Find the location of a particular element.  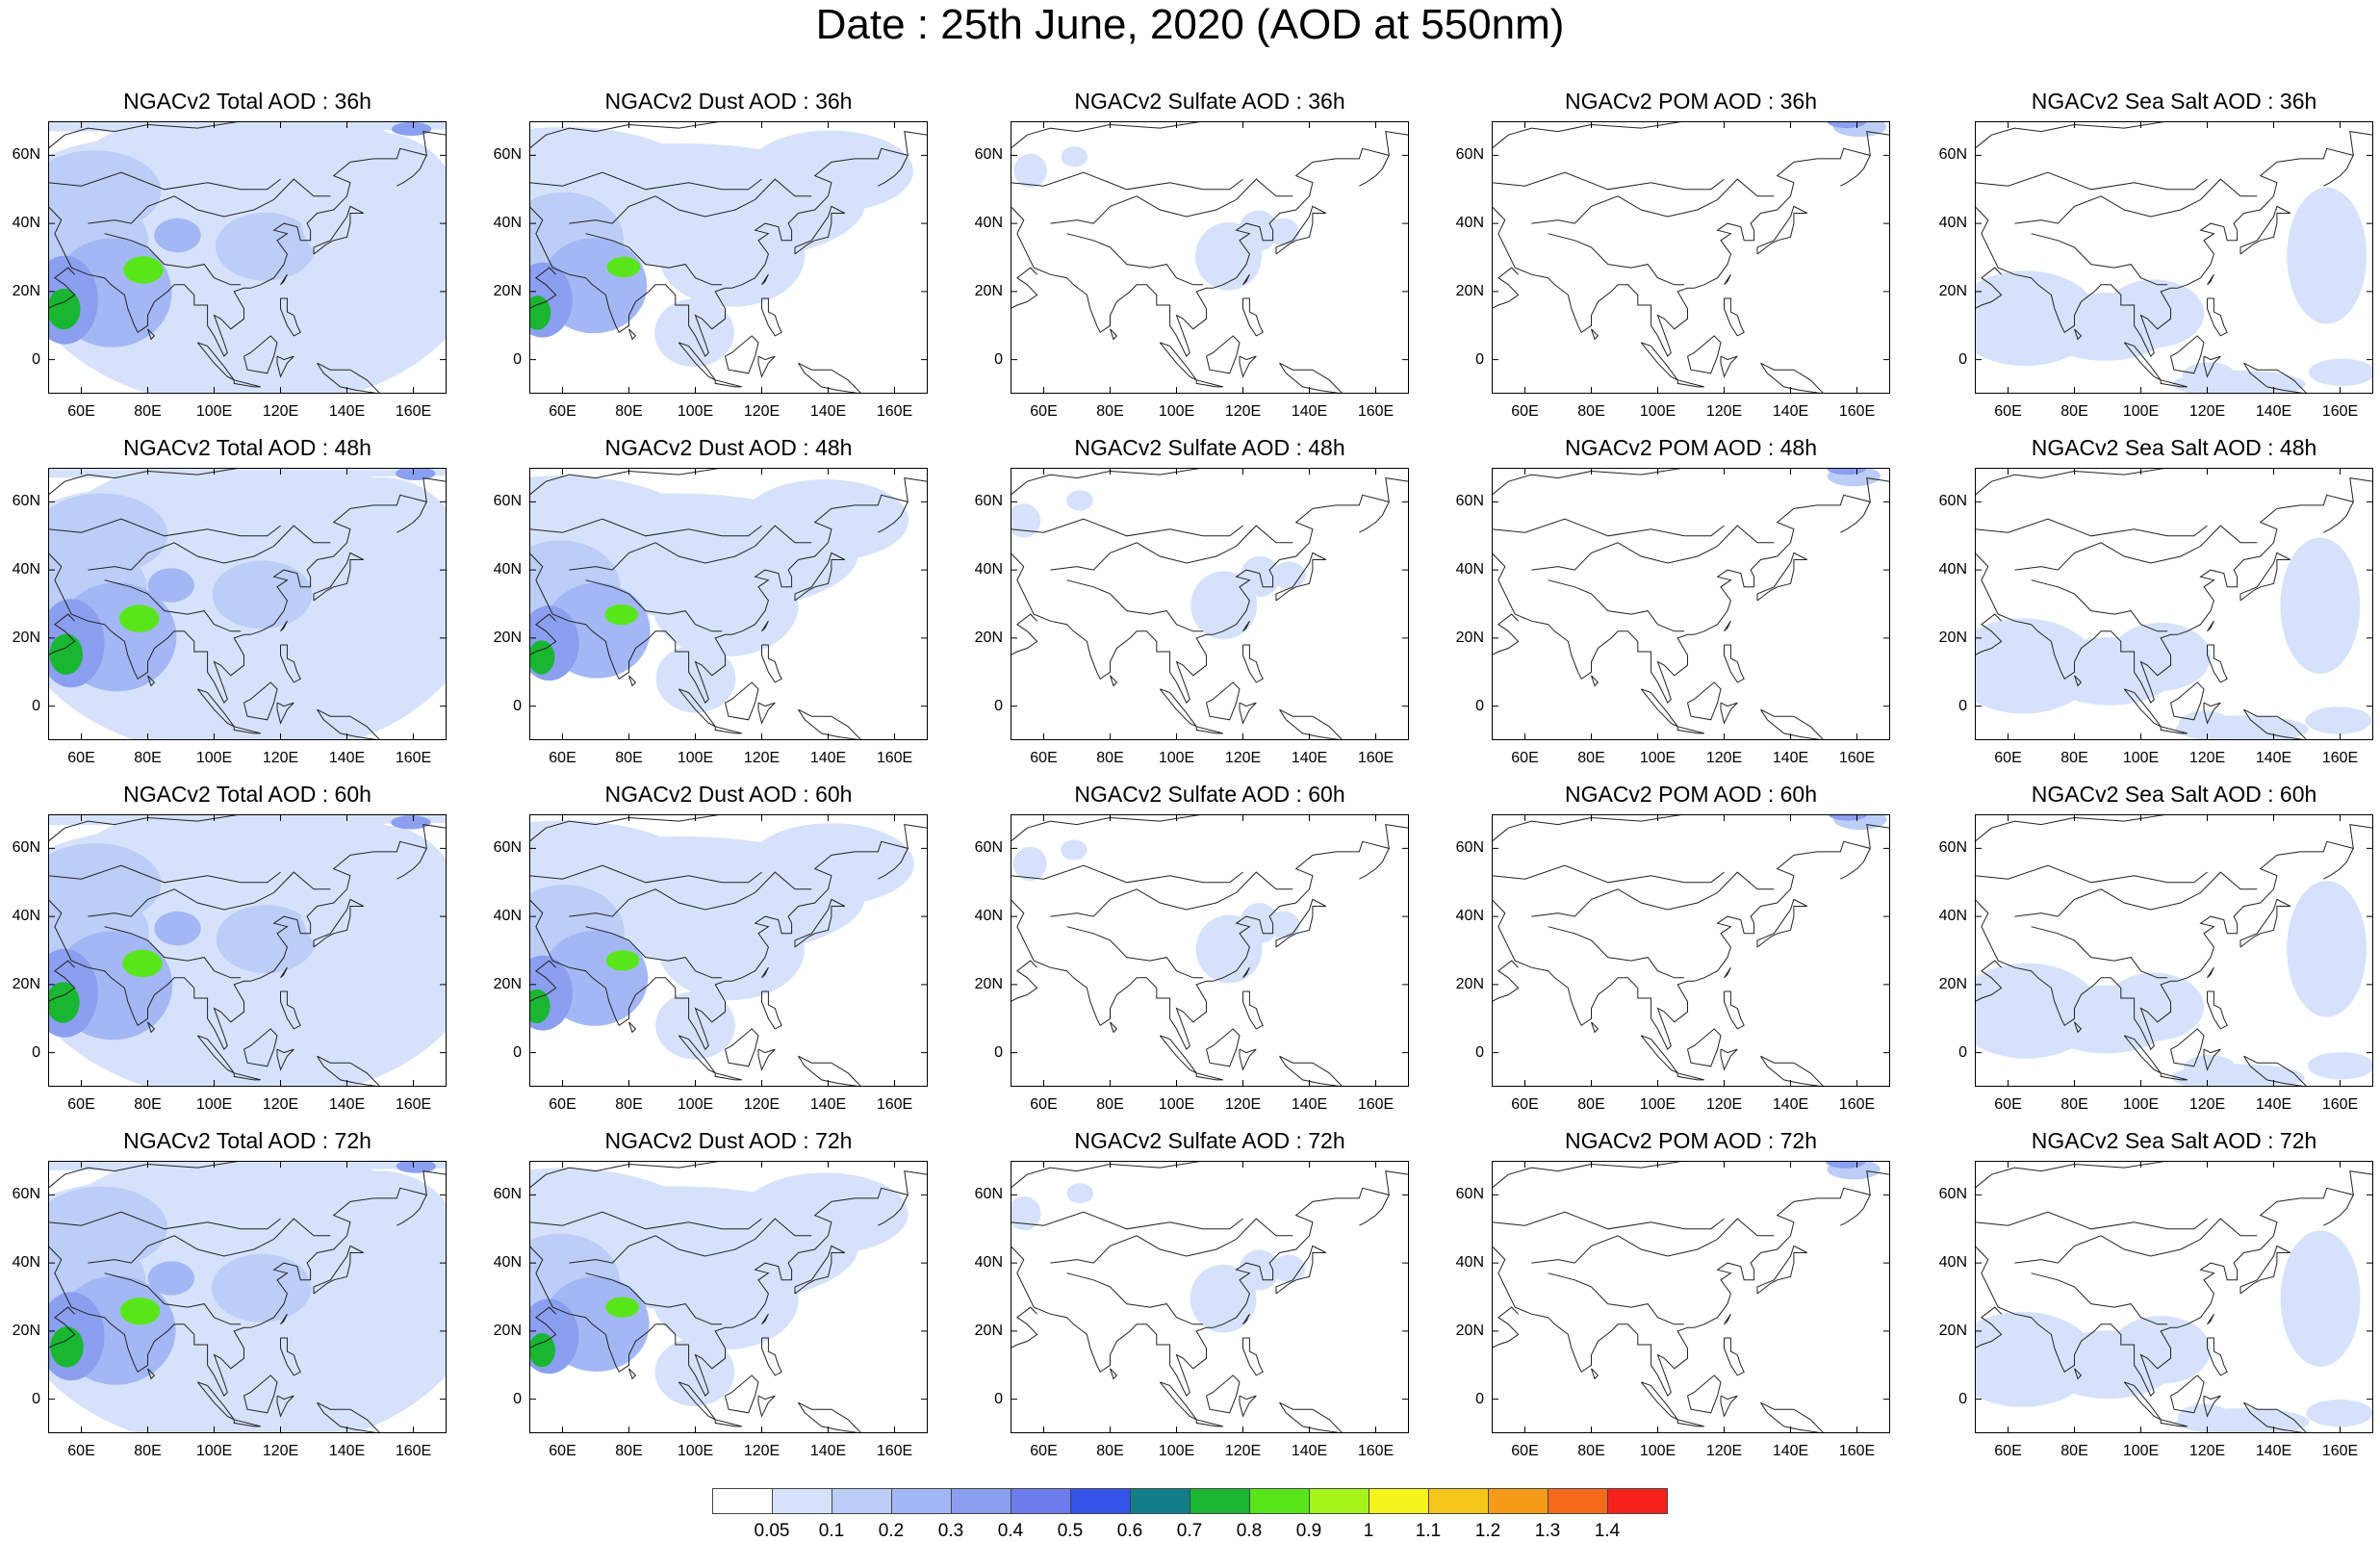

lat-tick-label: 40N is located at coordinates (26, 223).